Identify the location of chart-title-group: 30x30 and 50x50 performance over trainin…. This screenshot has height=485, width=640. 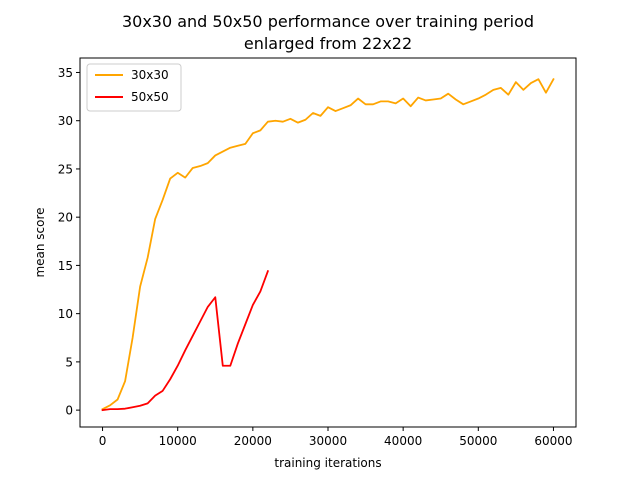
(328, 32).